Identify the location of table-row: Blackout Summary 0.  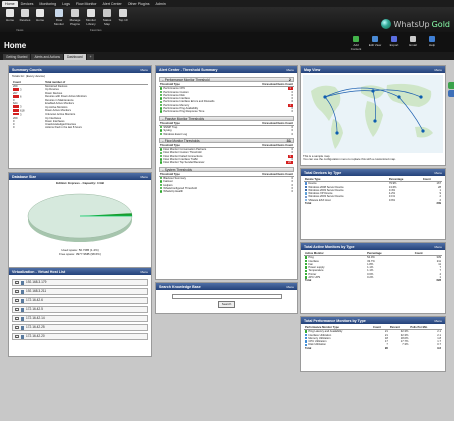
(226, 178).